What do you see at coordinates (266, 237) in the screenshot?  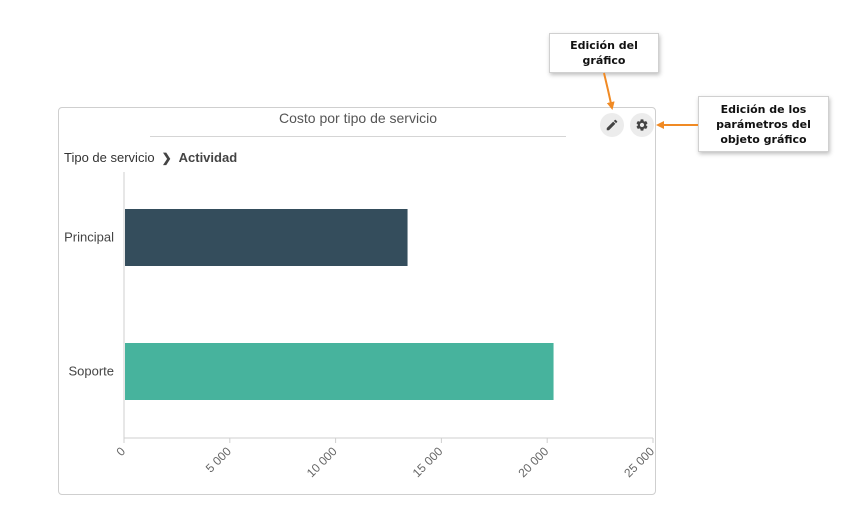 I see `bar-principal` at bounding box center [266, 237].